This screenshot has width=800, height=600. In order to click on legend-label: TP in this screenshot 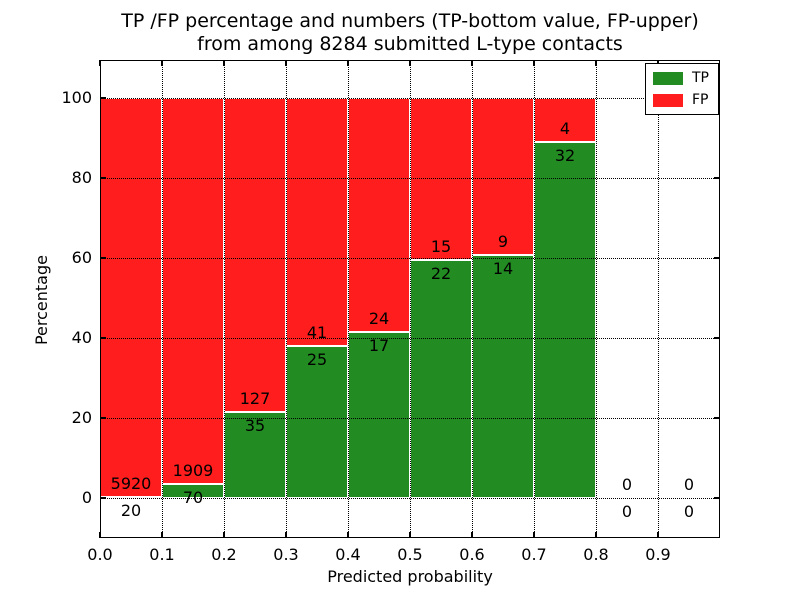, I will do `click(700, 78)`.